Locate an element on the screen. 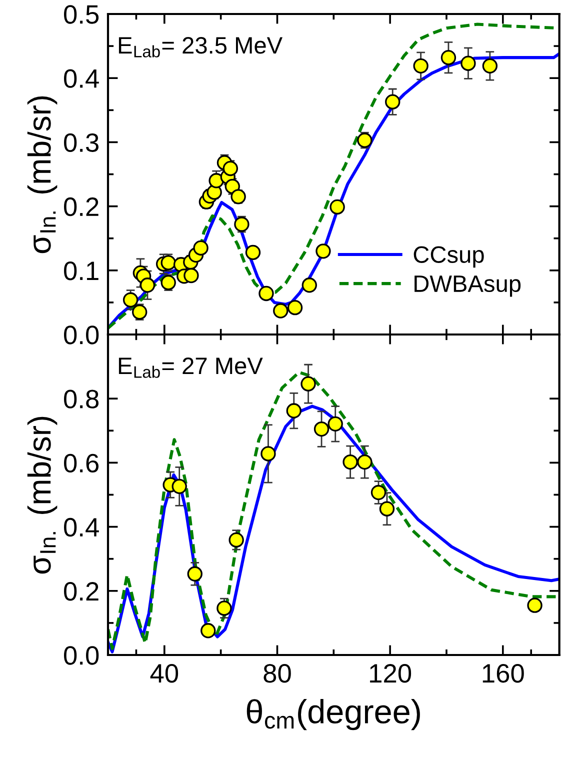 The height and width of the screenshot is (762, 561). x-tick-label: 80 is located at coordinates (277, 673).